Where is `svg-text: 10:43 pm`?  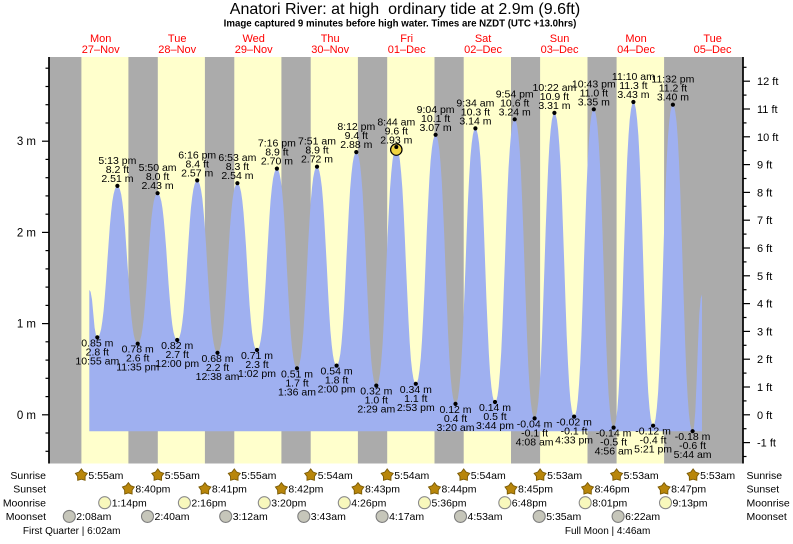
svg-text: 10:43 pm is located at coordinates (594, 84).